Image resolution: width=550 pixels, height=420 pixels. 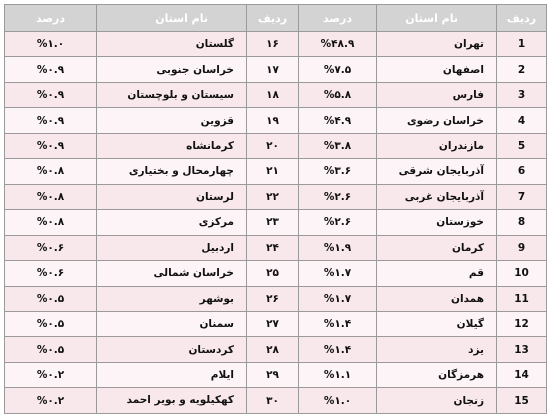 I want to click on percent-cell-right: %۳.۶, so click(x=337, y=171).